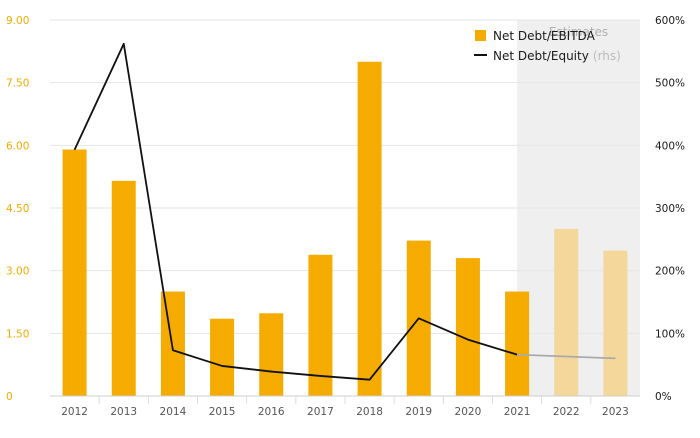  What do you see at coordinates (320, 412) in the screenshot?
I see `x-tick-label-2017: 2017` at bounding box center [320, 412].